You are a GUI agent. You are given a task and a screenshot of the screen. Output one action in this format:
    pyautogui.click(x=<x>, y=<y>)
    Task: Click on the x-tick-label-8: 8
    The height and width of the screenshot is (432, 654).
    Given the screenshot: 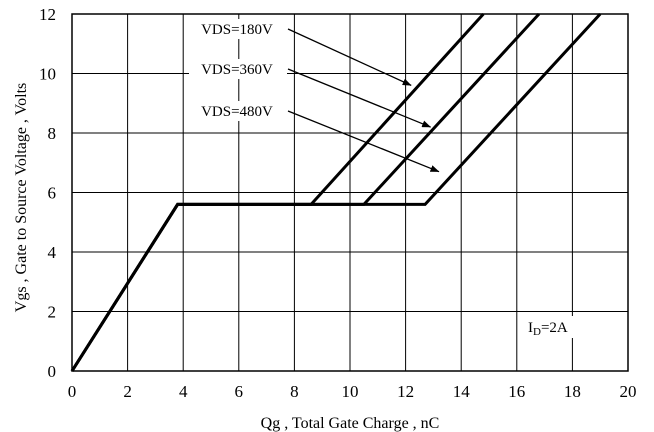 What is the action you would take?
    pyautogui.click(x=294, y=391)
    